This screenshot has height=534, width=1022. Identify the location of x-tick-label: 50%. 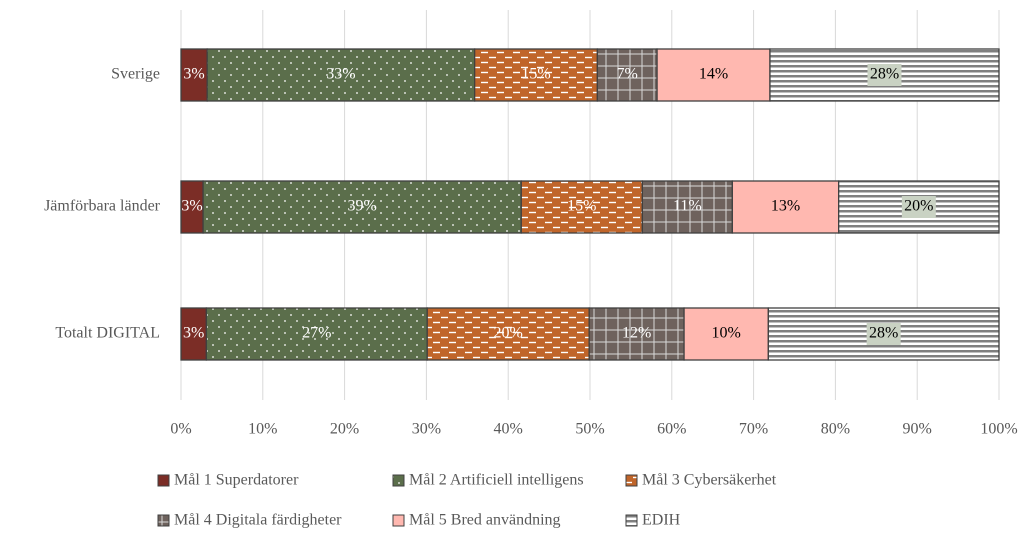
(589, 429).